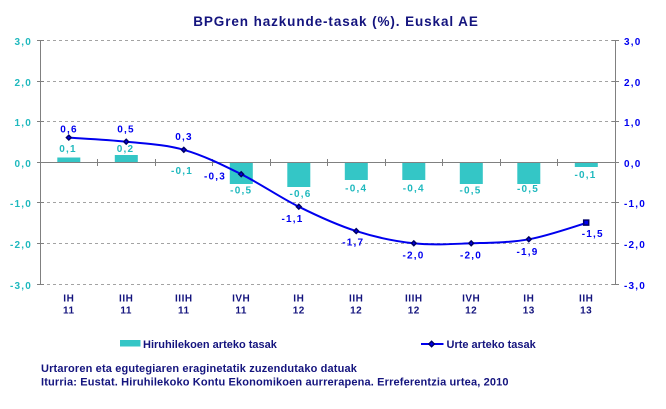 The height and width of the screenshot is (409, 666). What do you see at coordinates (492, 345) in the screenshot?
I see `svg-text: Urte arteko tasak` at bounding box center [492, 345].